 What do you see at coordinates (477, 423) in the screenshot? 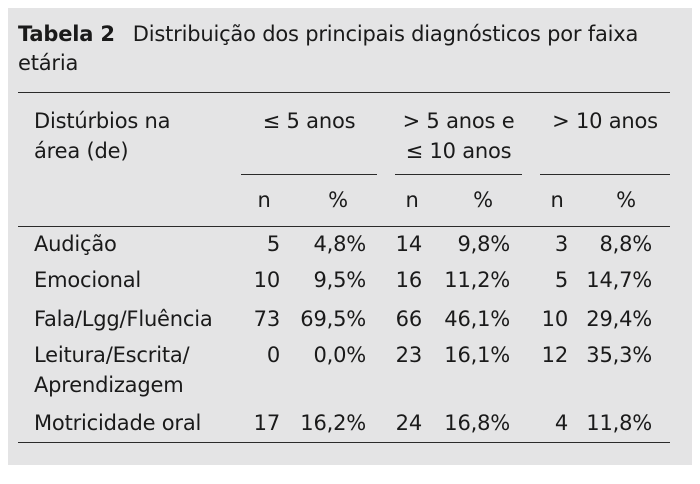
I see `cell-pct: 16,8%` at bounding box center [477, 423].